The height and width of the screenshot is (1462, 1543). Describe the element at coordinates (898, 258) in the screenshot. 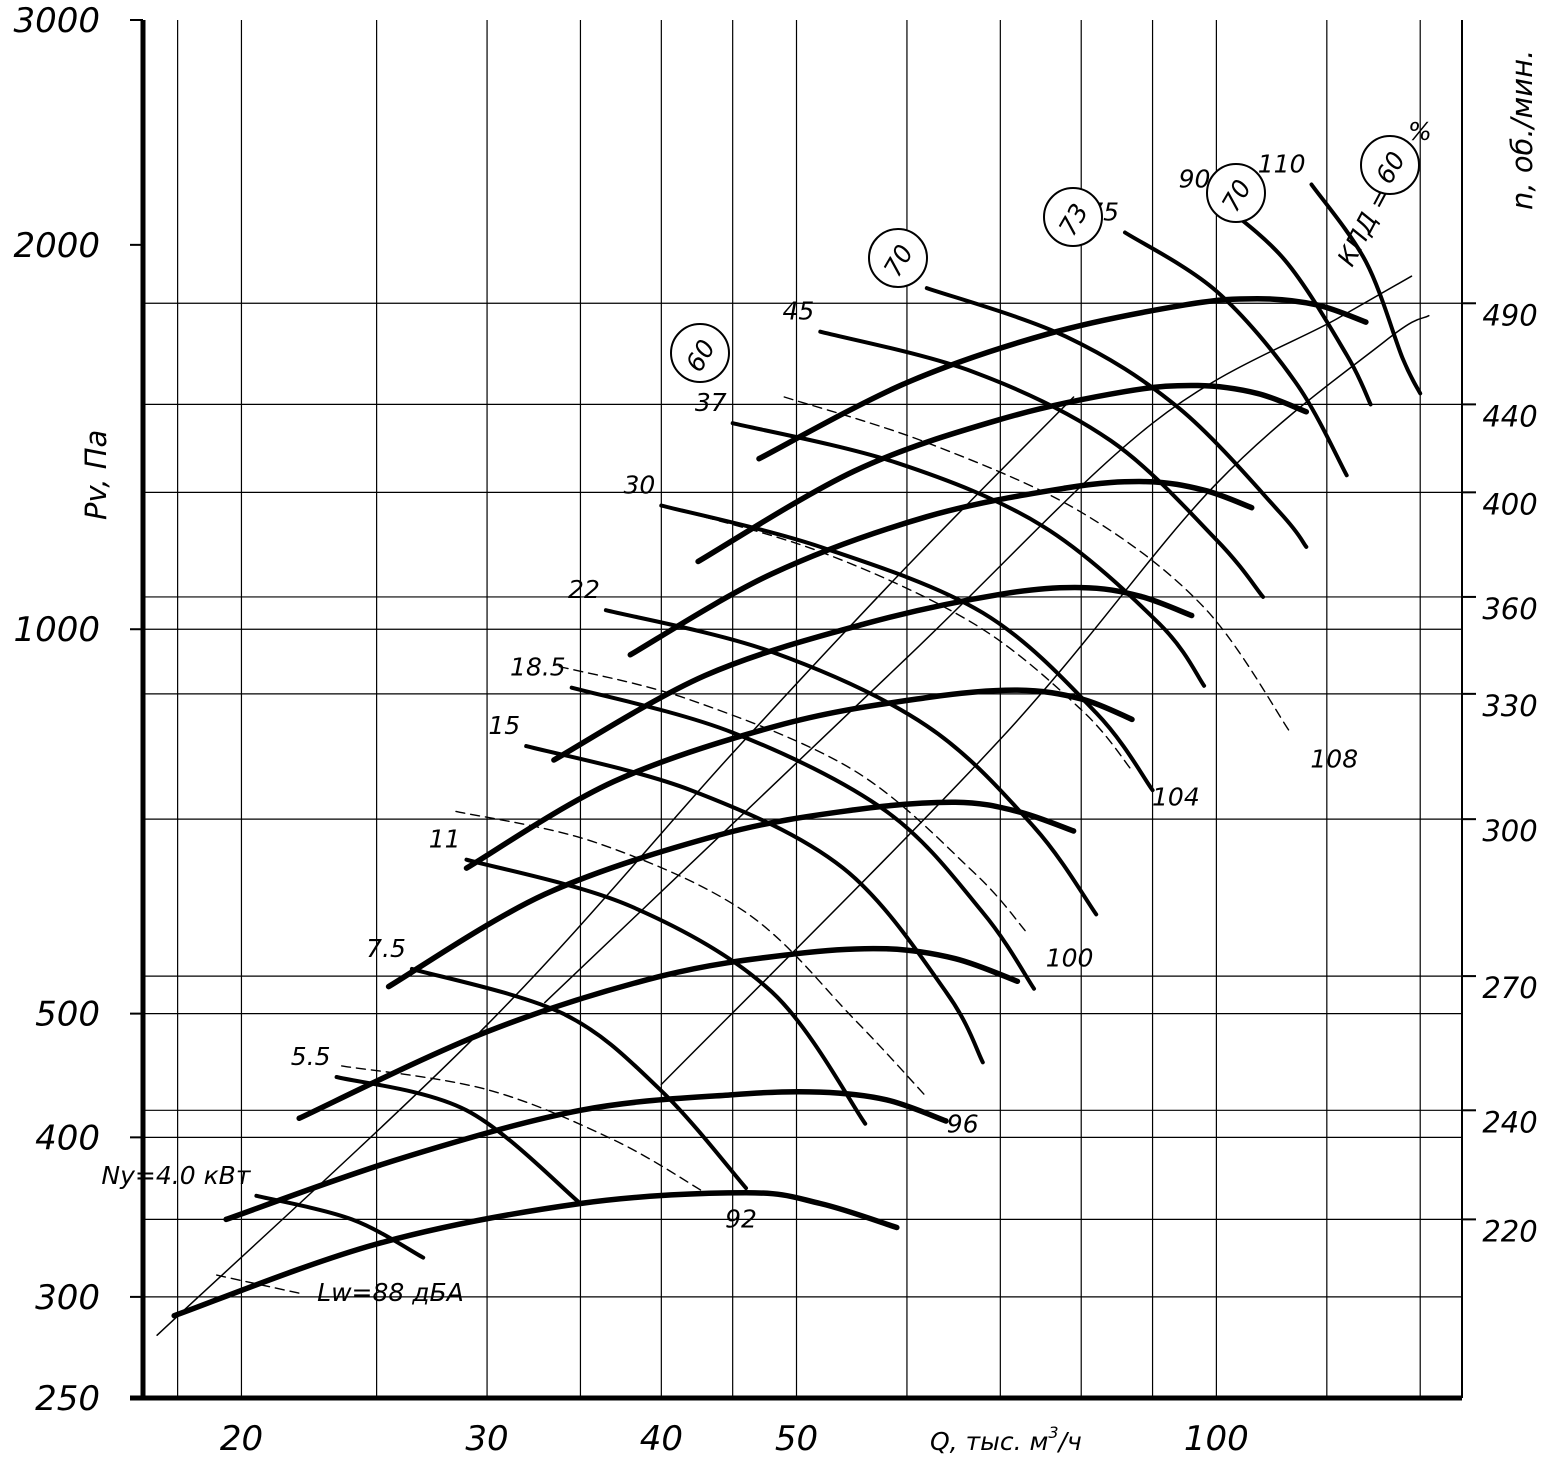

I see `efficiency-badge-70-top: 70` at that location.